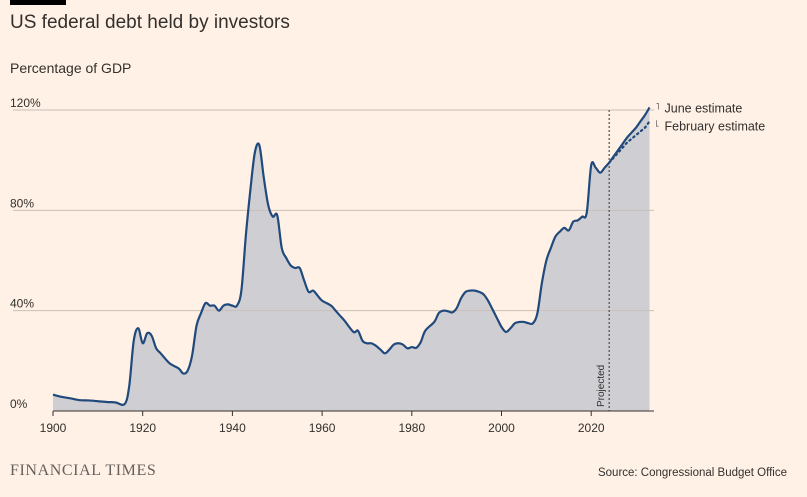 The height and width of the screenshot is (497, 807). What do you see at coordinates (715, 126) in the screenshot?
I see `series-label-february: February estimate` at bounding box center [715, 126].